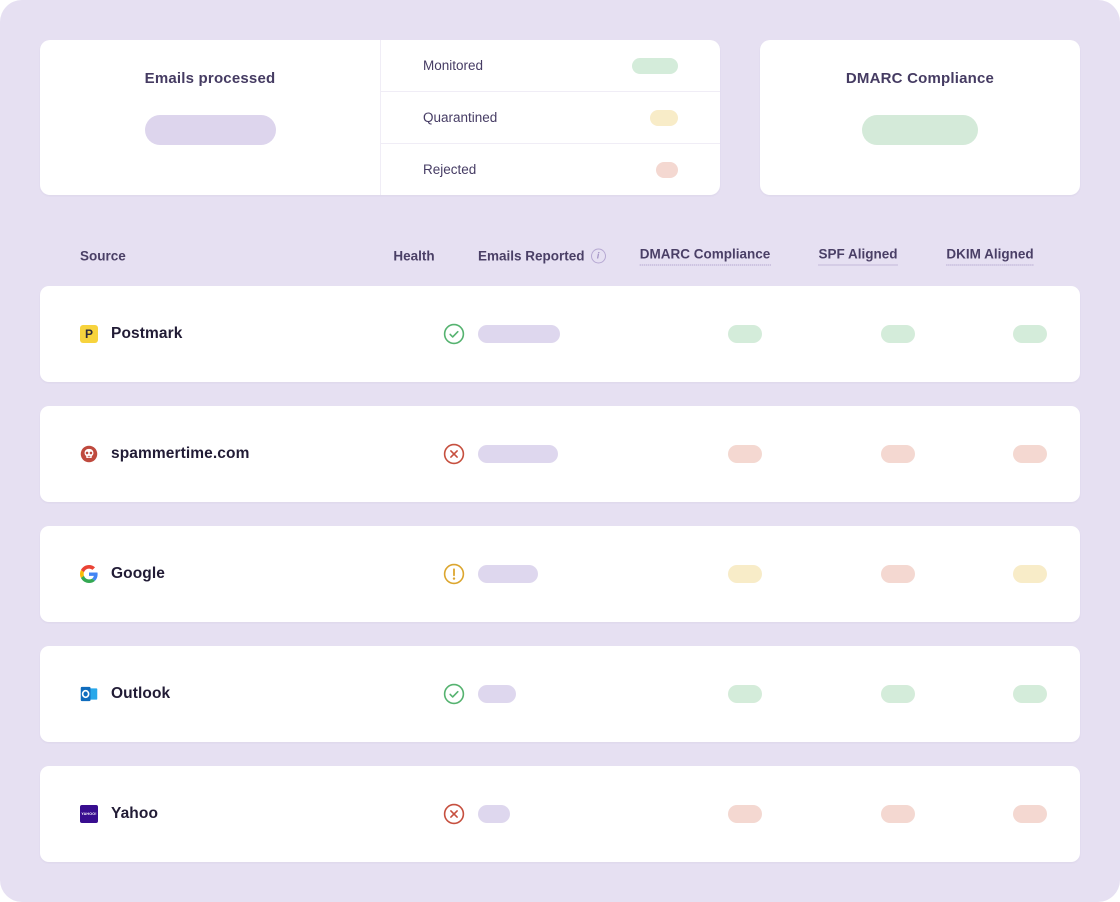 This screenshot has height=902, width=1120. I want to click on source-cell: spammertime.com, so click(164, 454).